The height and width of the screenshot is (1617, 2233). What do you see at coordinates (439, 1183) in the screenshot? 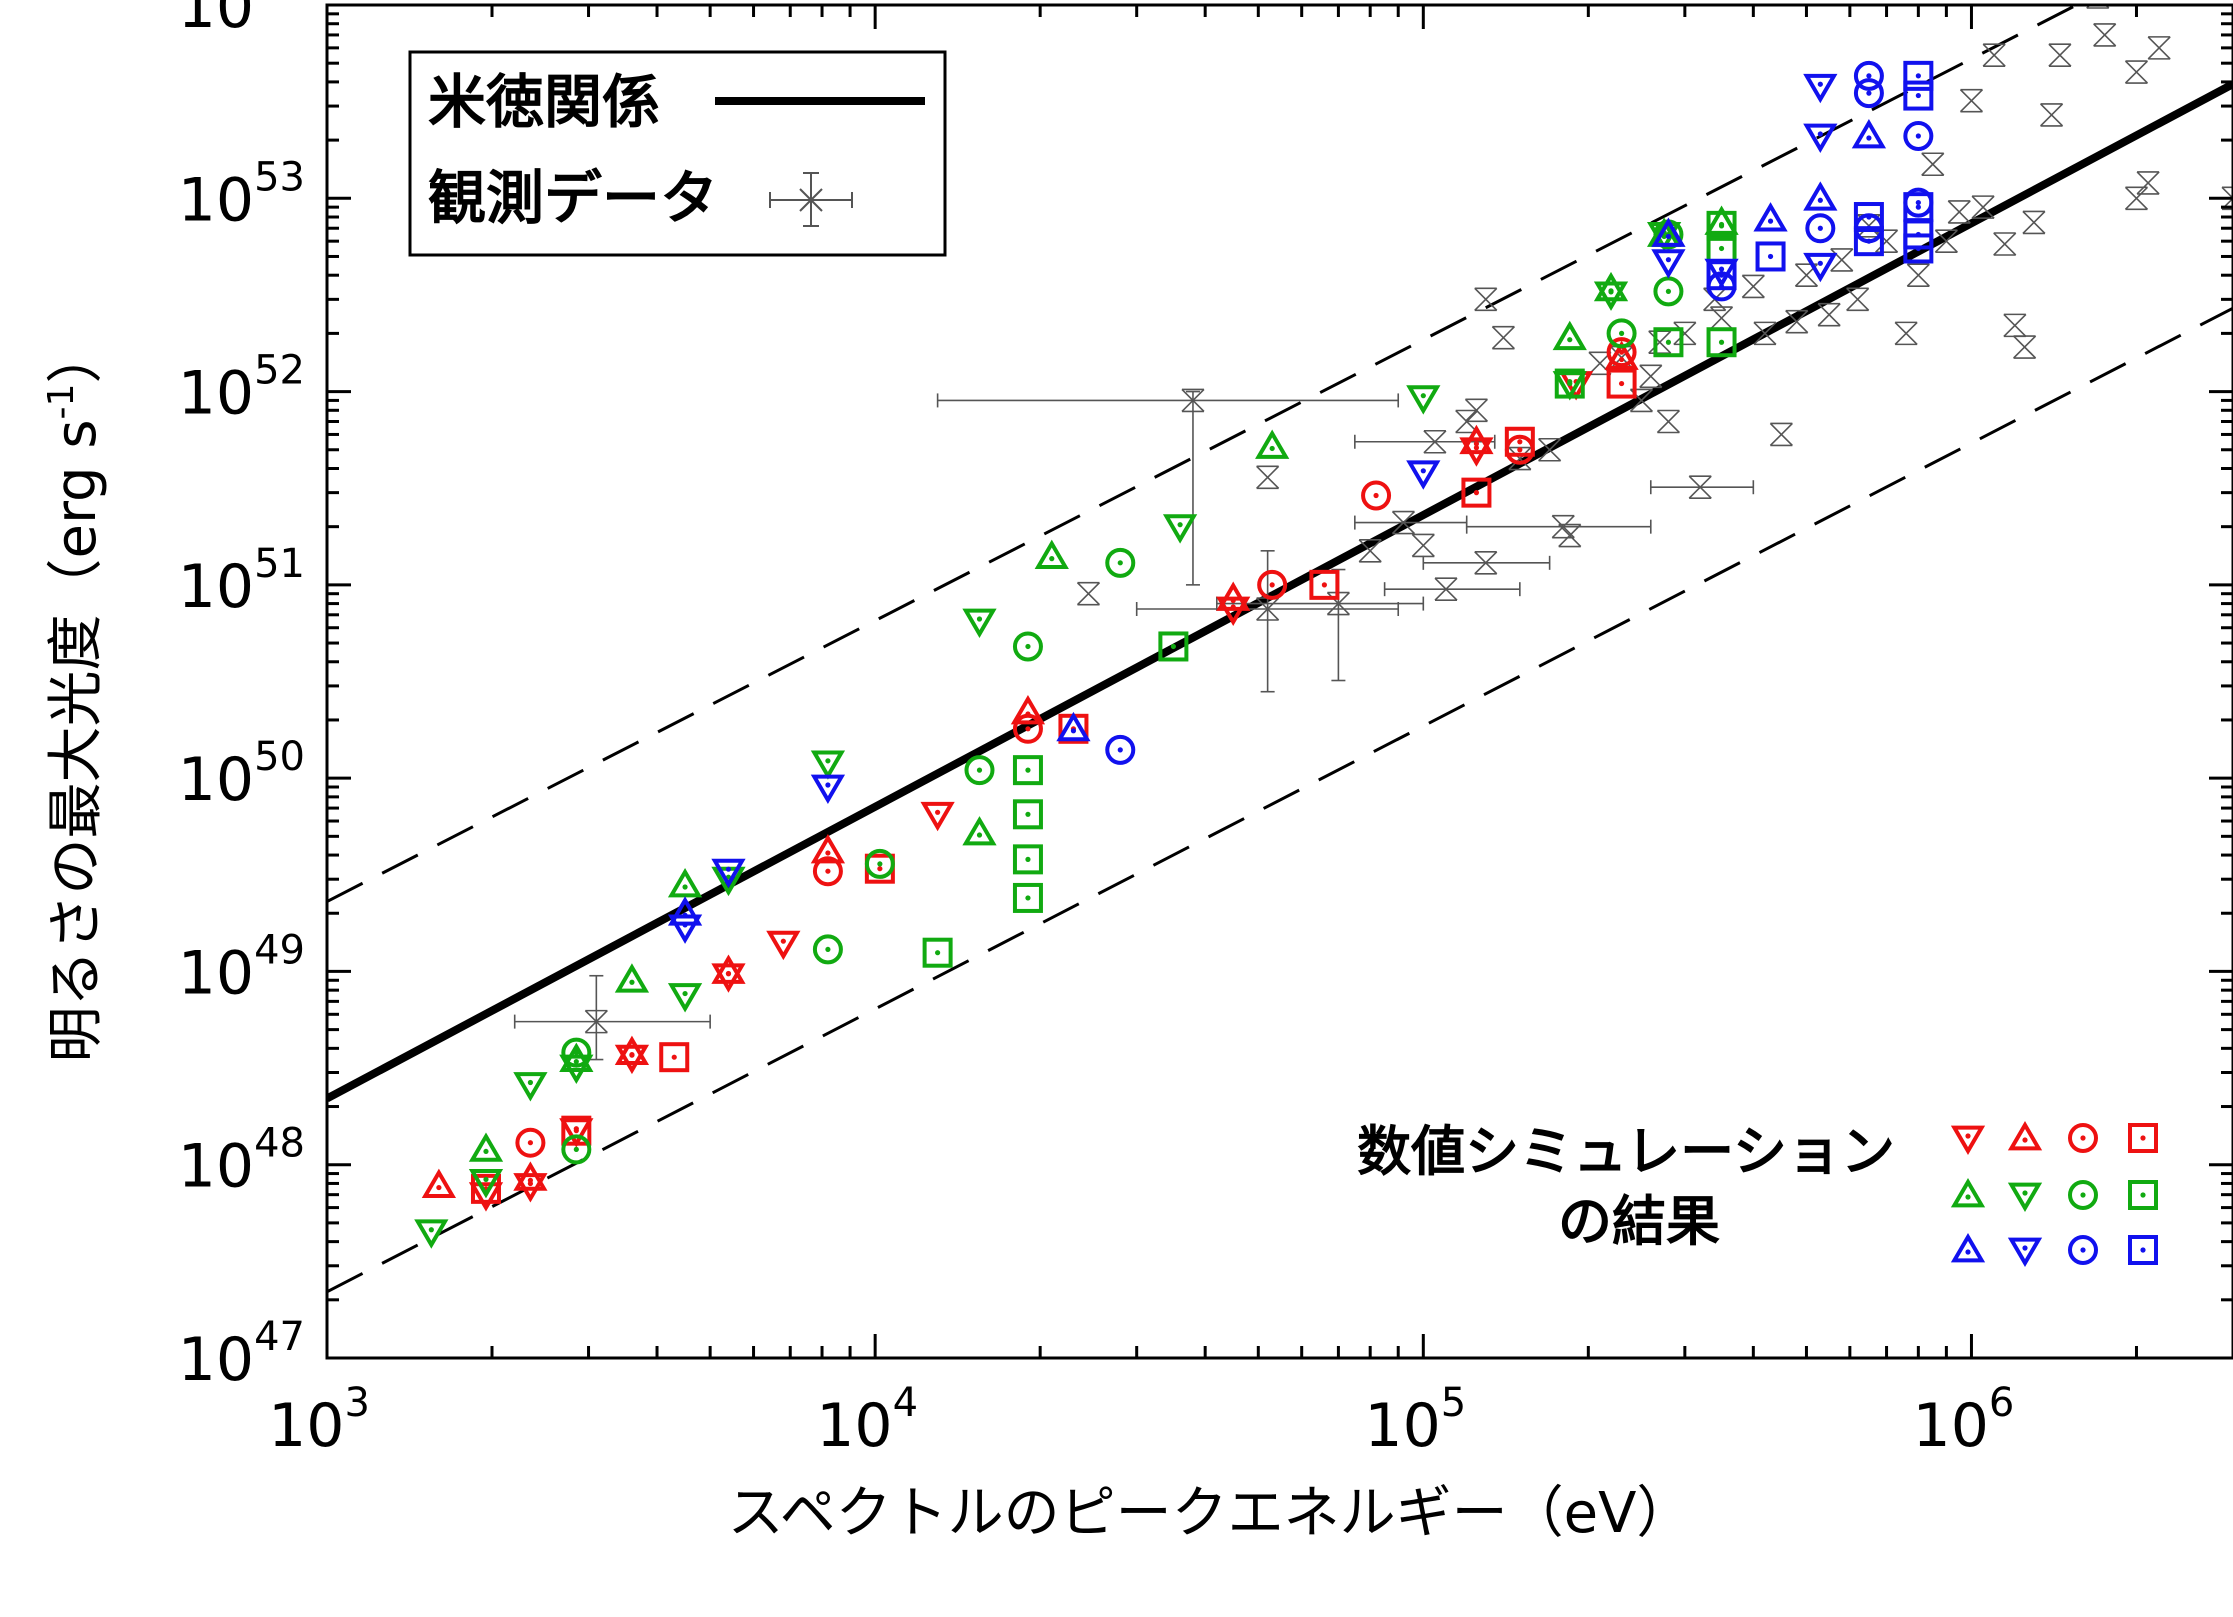
I see `sim-point-tri-up-red` at bounding box center [439, 1183].